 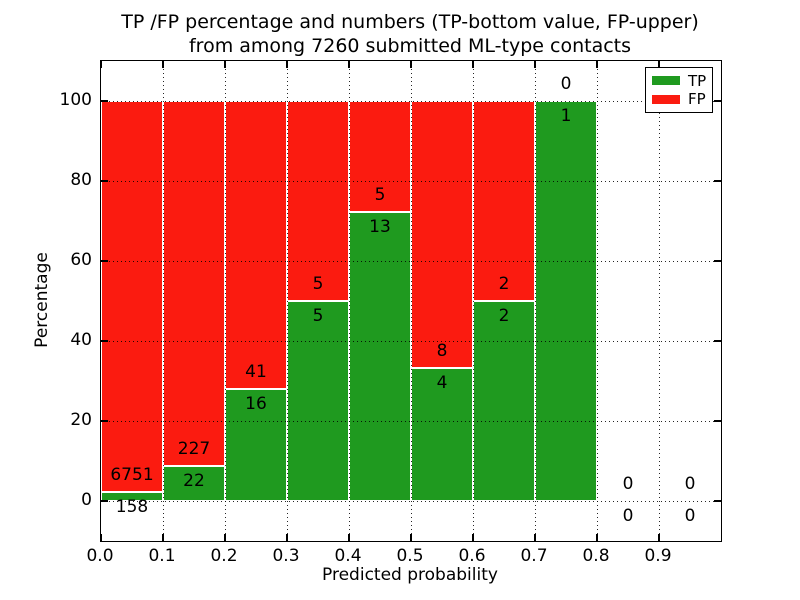 What do you see at coordinates (86, 500) in the screenshot?
I see `y-tick-label: 0` at bounding box center [86, 500].